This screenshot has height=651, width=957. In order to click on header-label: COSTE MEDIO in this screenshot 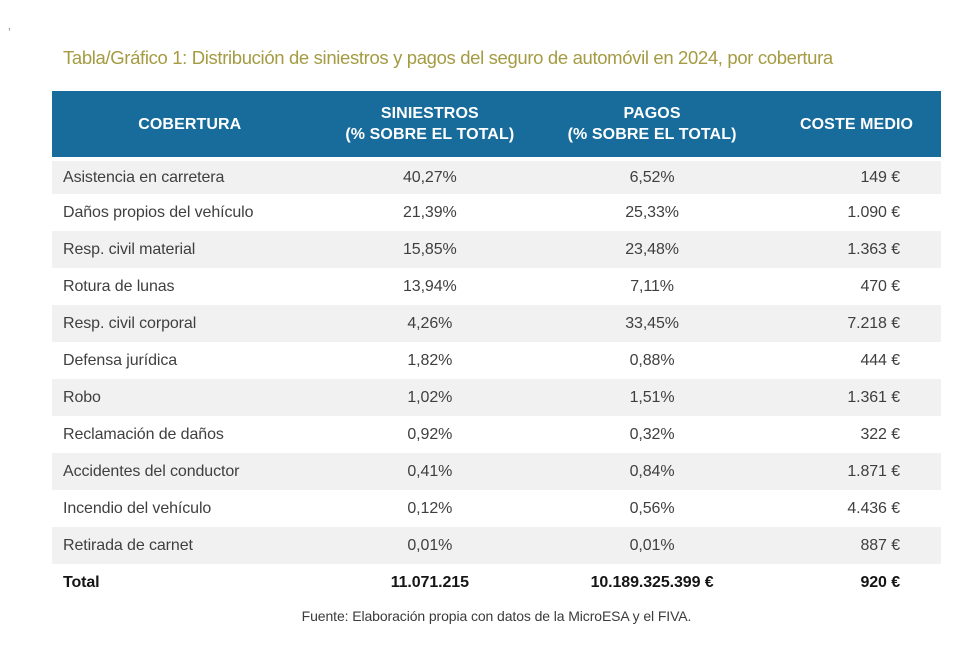, I will do `click(856, 124)`.